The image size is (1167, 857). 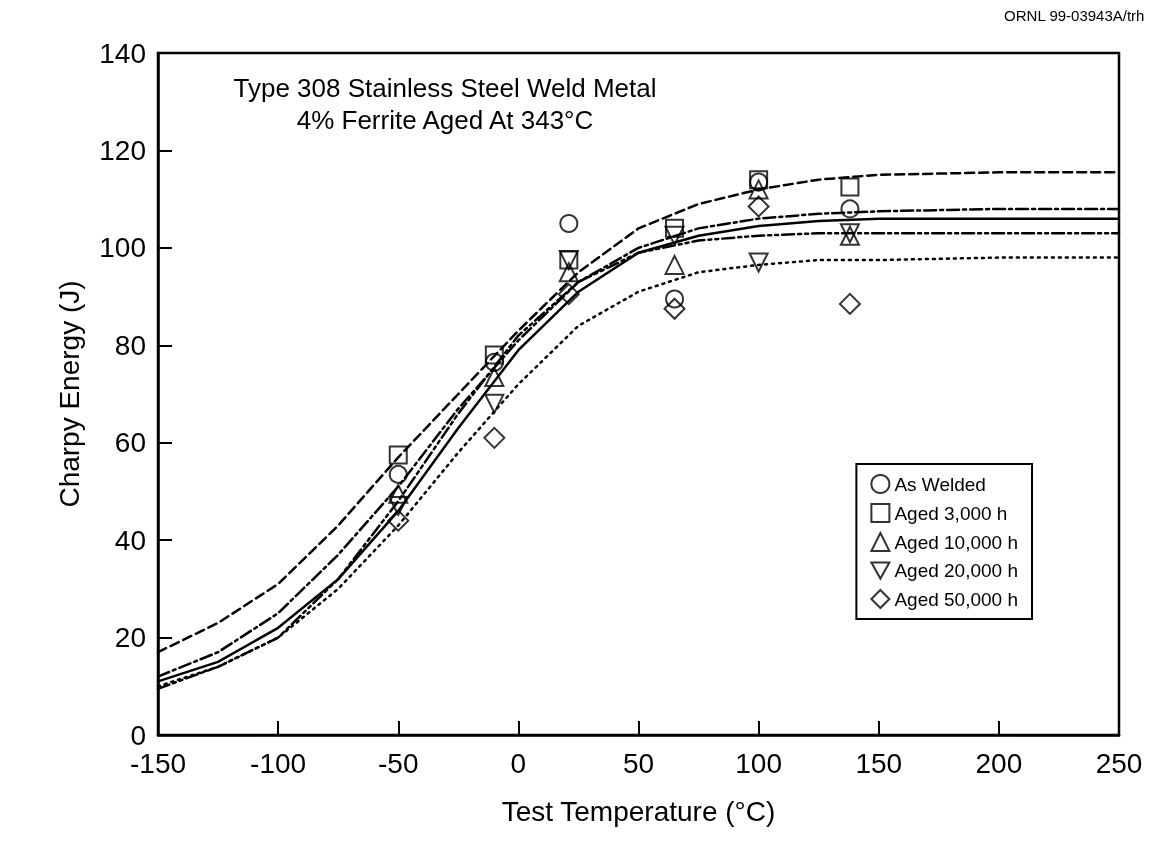 What do you see at coordinates (1074, 15) in the screenshot?
I see `text: ORNL 99-03943A/trh` at bounding box center [1074, 15].